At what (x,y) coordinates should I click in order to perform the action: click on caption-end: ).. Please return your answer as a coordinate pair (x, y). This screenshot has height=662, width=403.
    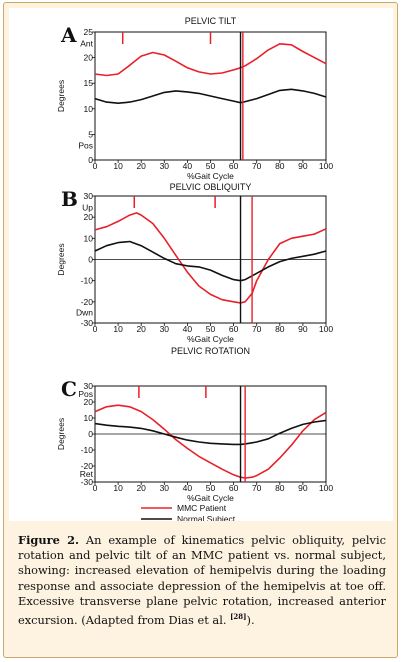
    Looking at the image, I should click on (250, 619).